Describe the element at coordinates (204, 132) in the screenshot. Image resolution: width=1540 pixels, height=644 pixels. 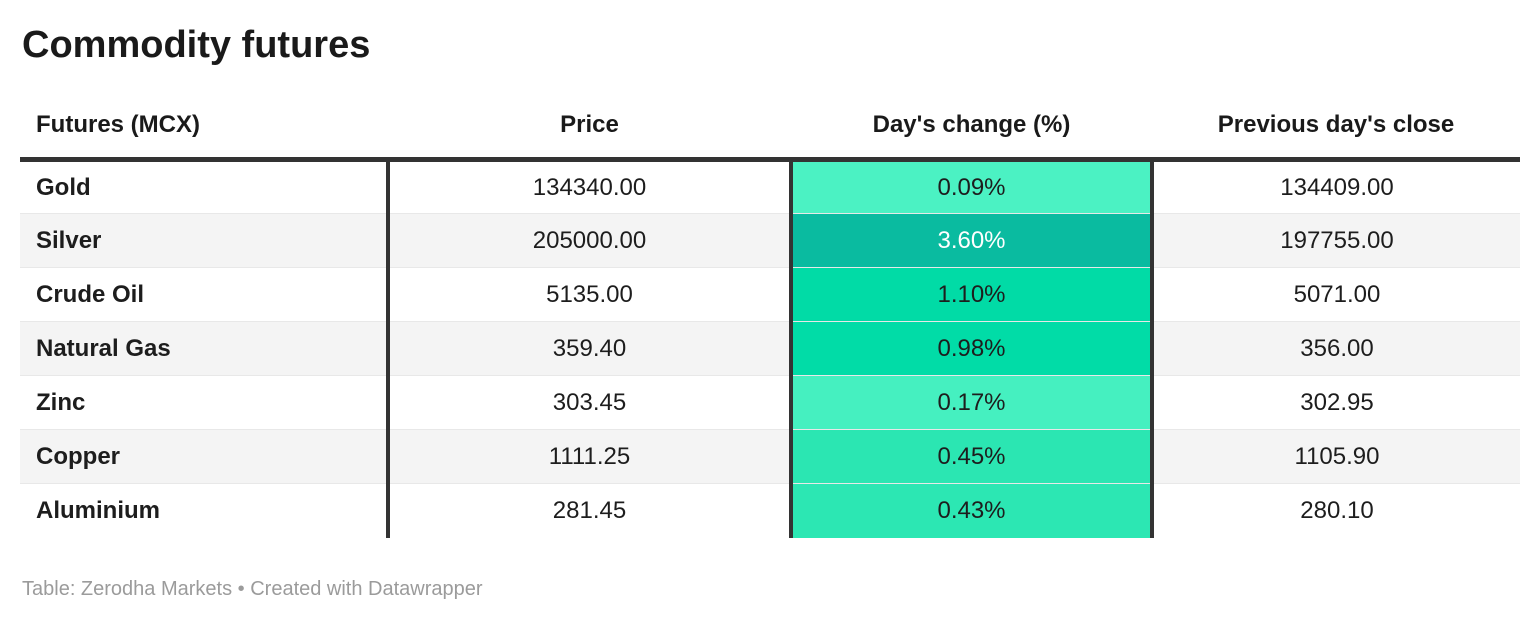
I see `column-header-futures: Futures (MCX)` at that location.